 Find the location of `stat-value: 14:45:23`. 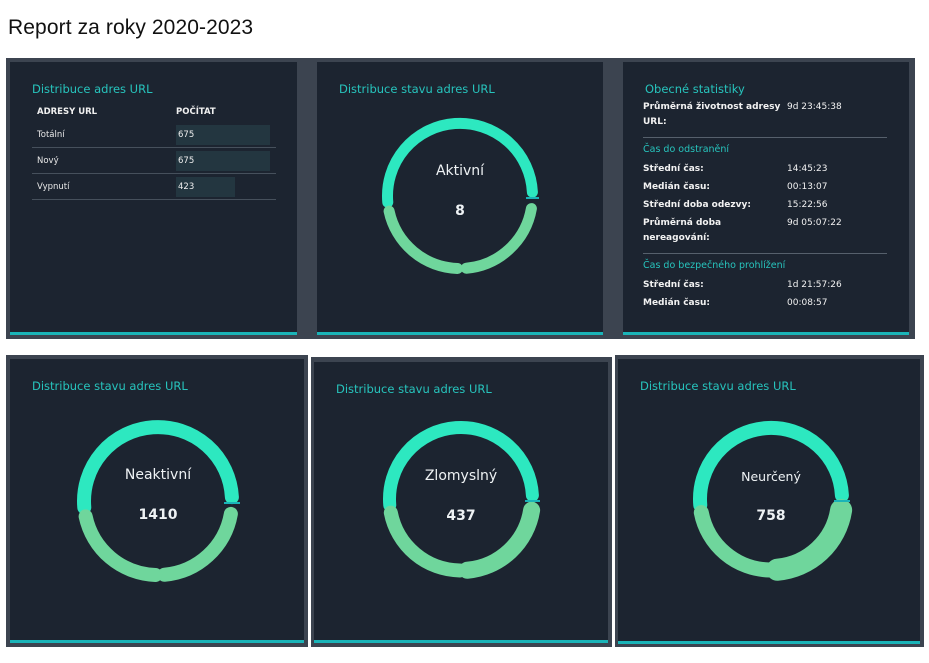

stat-value: 14:45:23 is located at coordinates (807, 169).